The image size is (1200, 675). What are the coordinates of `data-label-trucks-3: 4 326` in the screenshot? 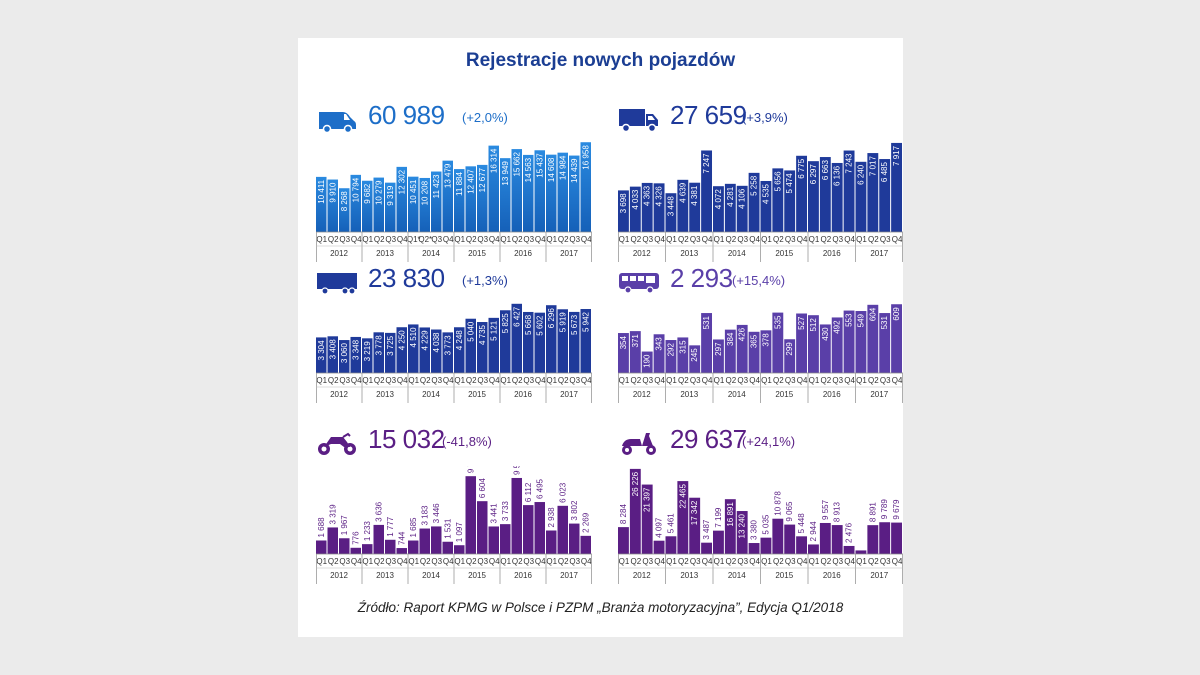 It's located at (659, 196).